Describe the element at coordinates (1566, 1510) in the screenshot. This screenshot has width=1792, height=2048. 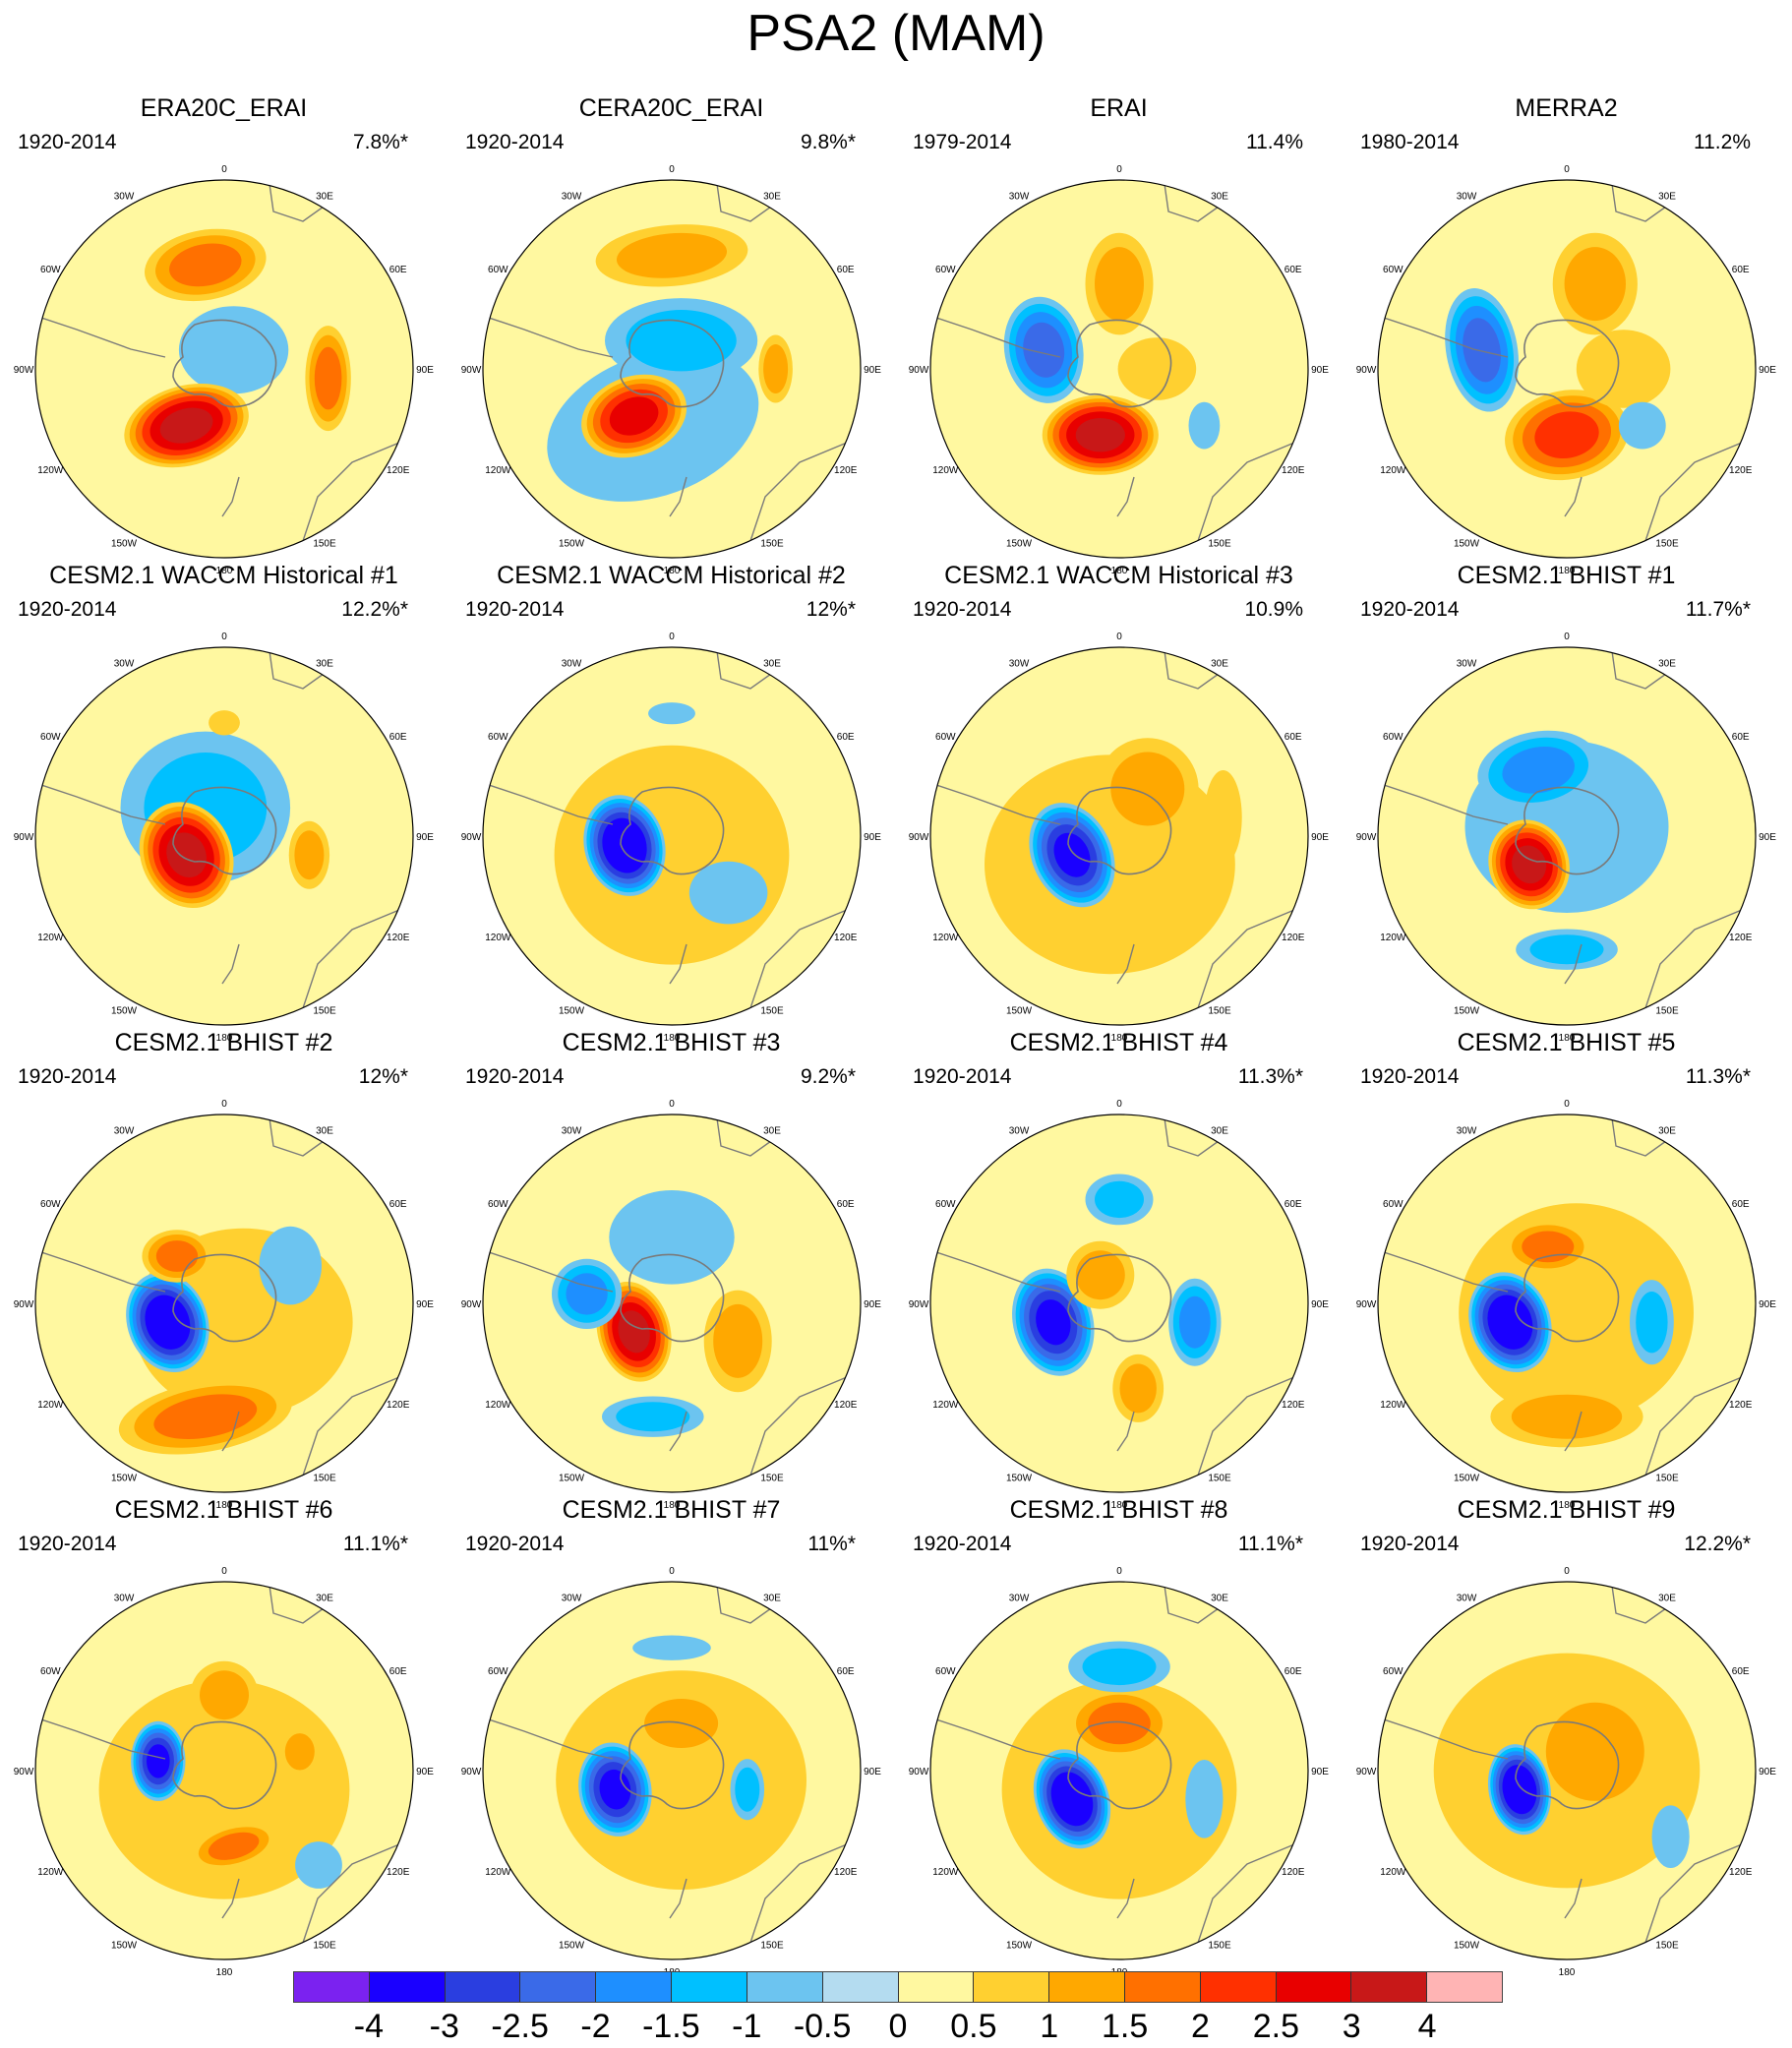
I see `panel-title: CESM2.1 BHIST #9` at that location.